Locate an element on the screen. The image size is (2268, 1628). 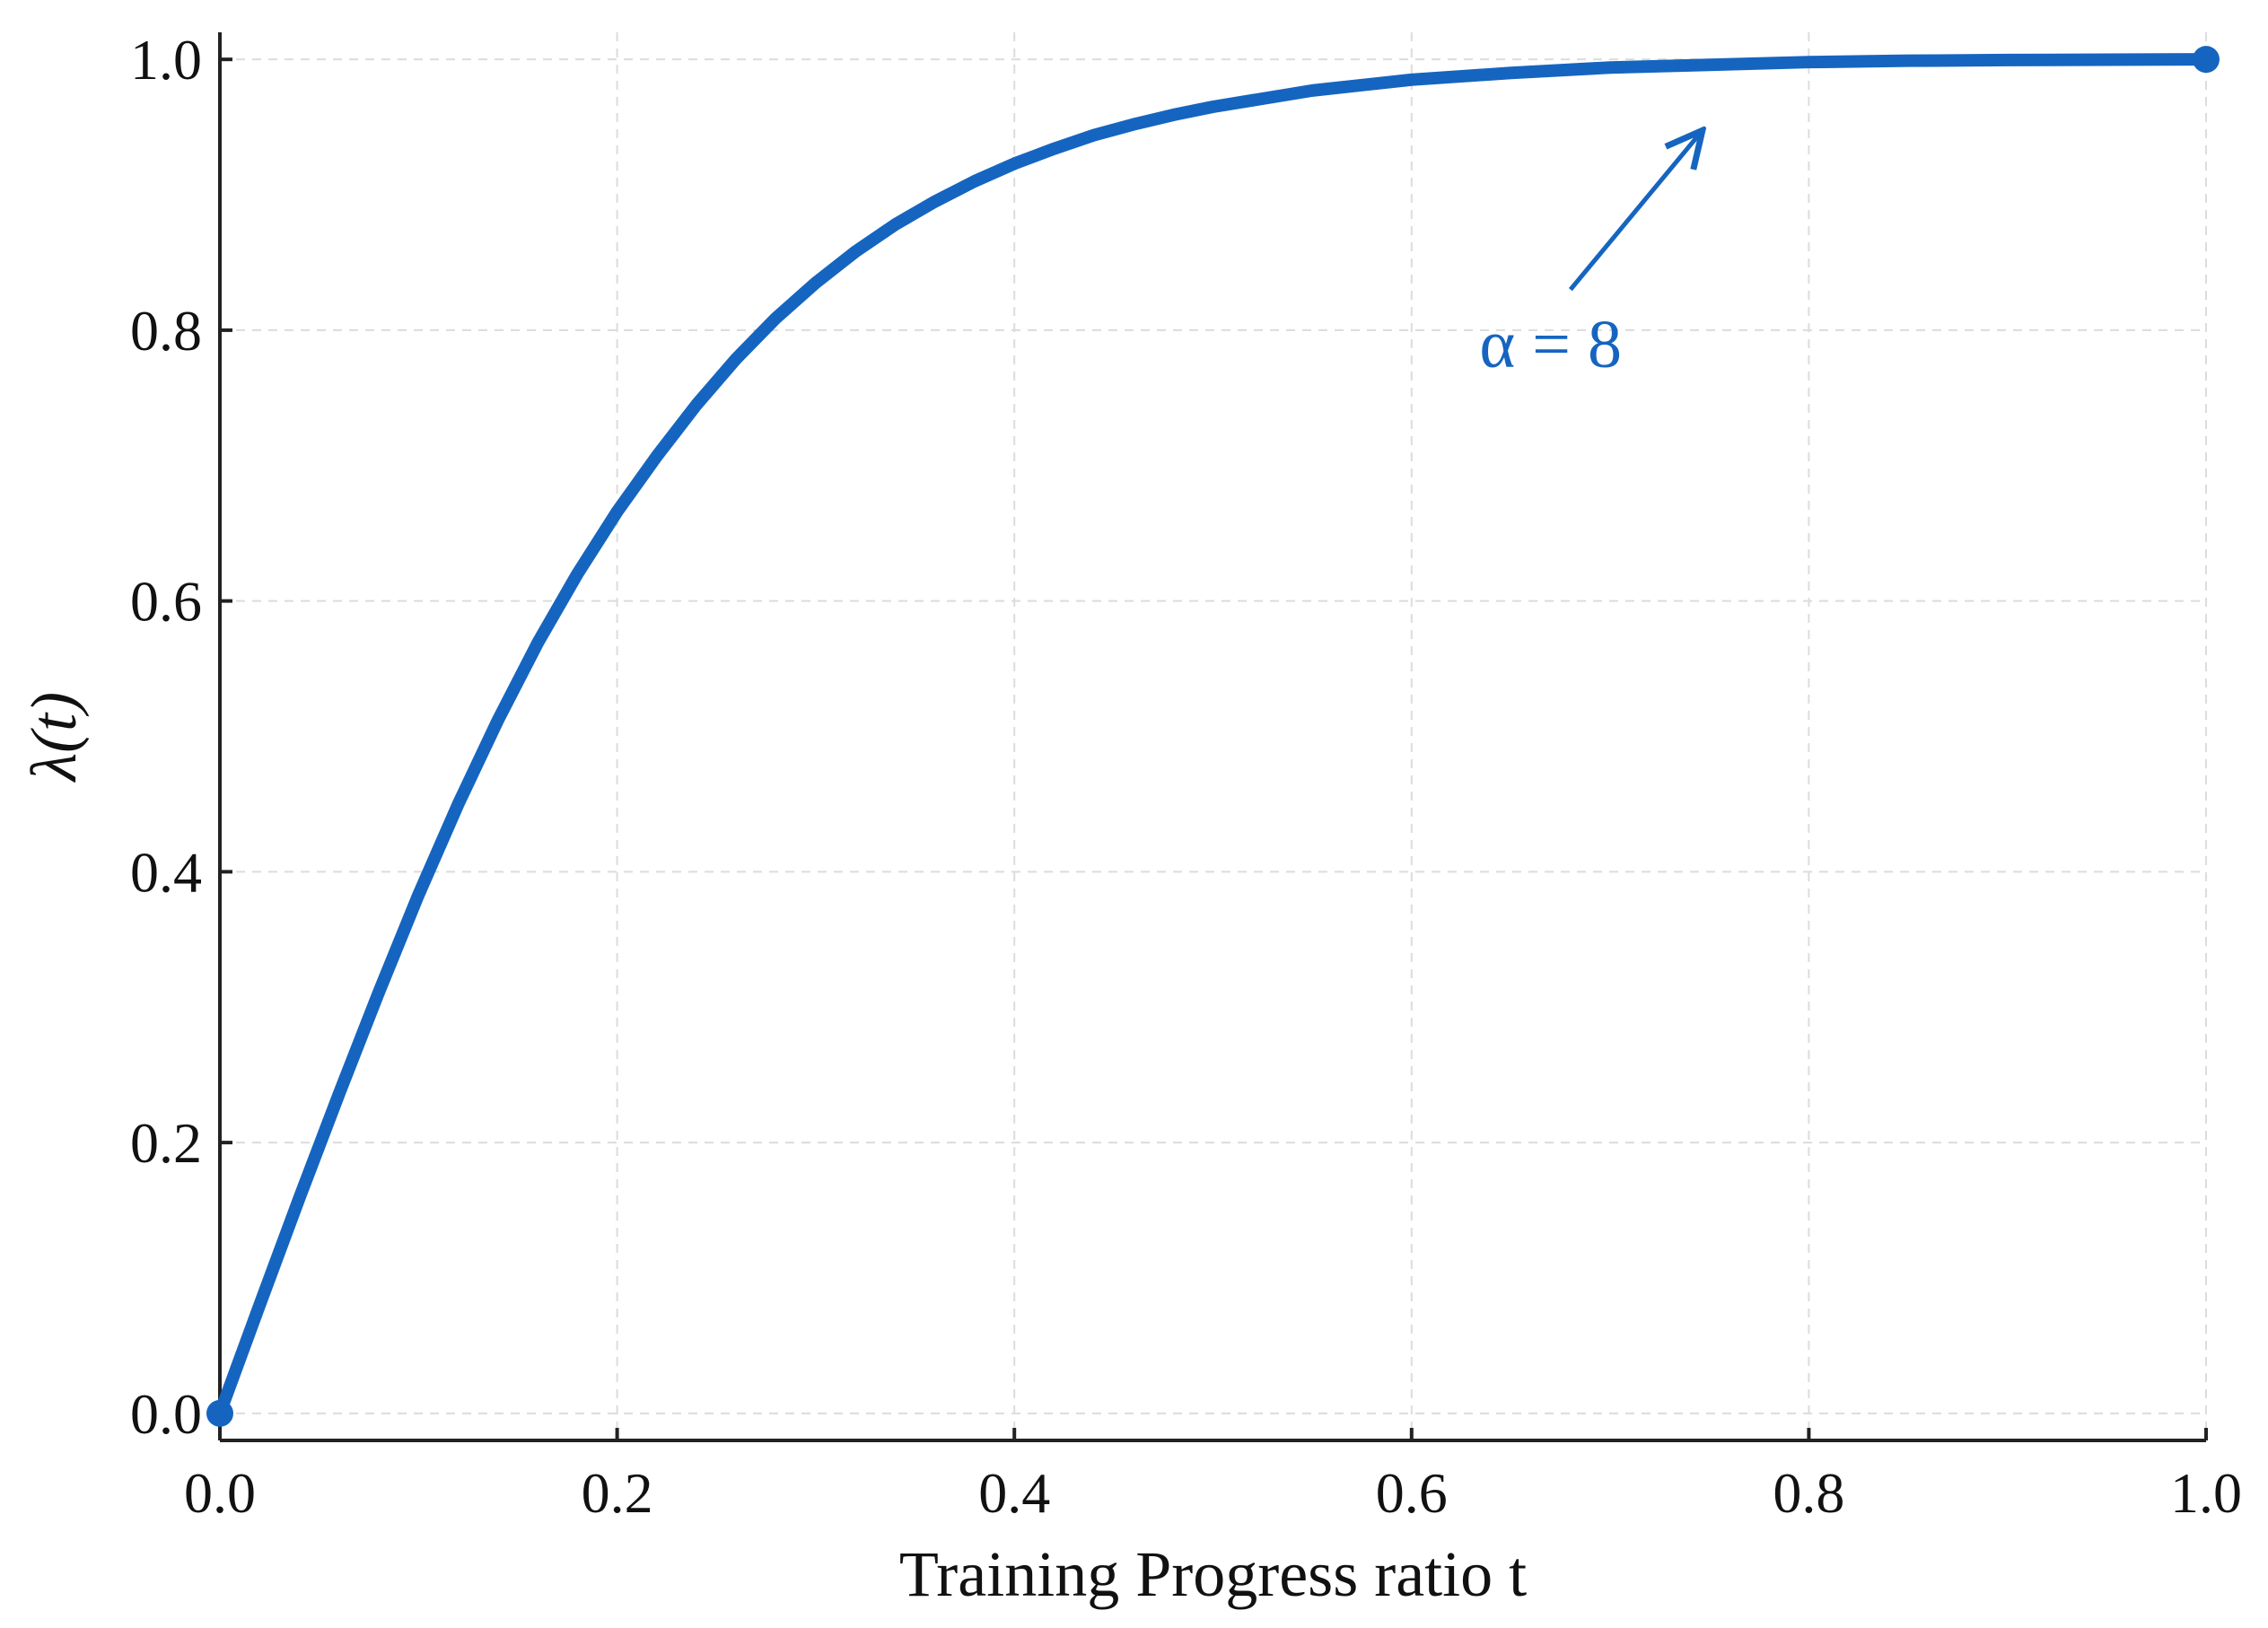
x-tick-label-1: 0.2 is located at coordinates (617, 1493).